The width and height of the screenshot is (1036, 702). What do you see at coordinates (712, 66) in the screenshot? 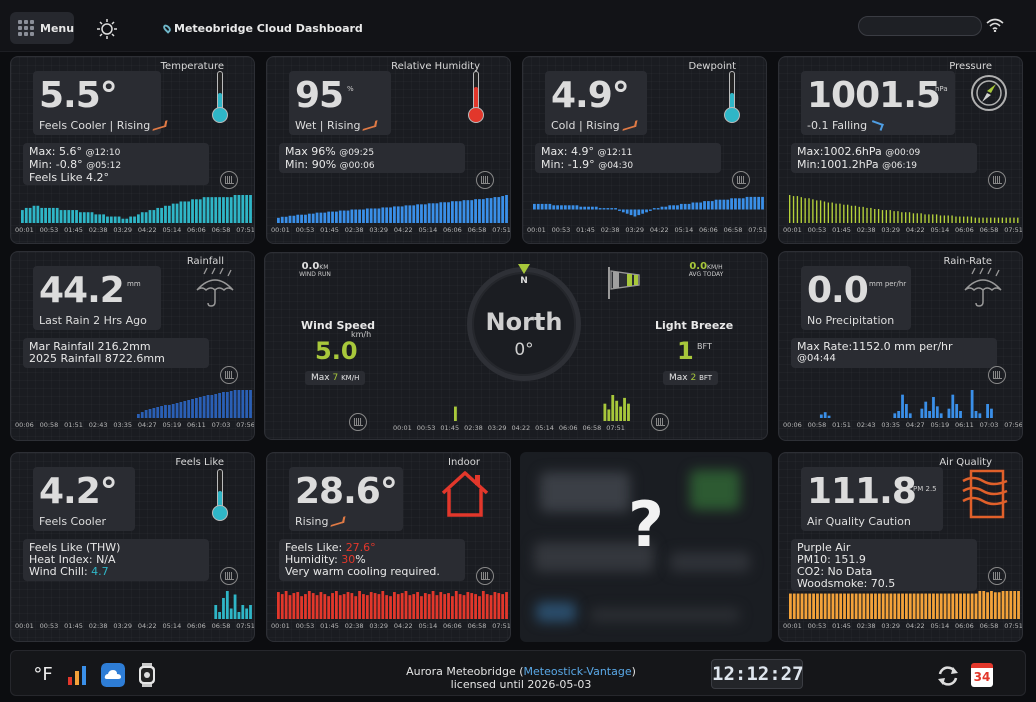
I see `card-title: Dewpoint` at bounding box center [712, 66].